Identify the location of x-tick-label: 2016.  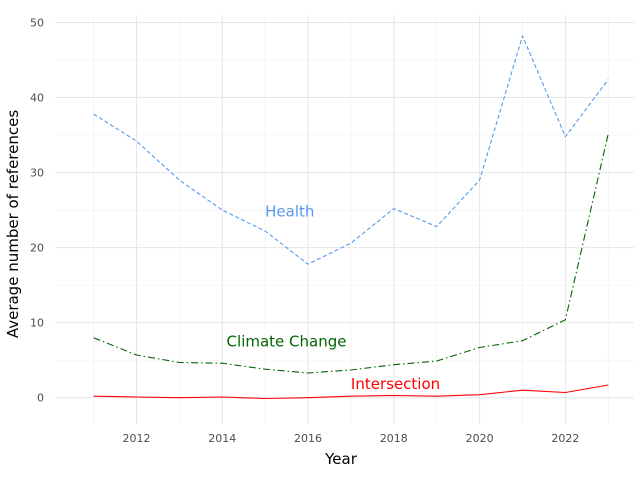
(308, 438).